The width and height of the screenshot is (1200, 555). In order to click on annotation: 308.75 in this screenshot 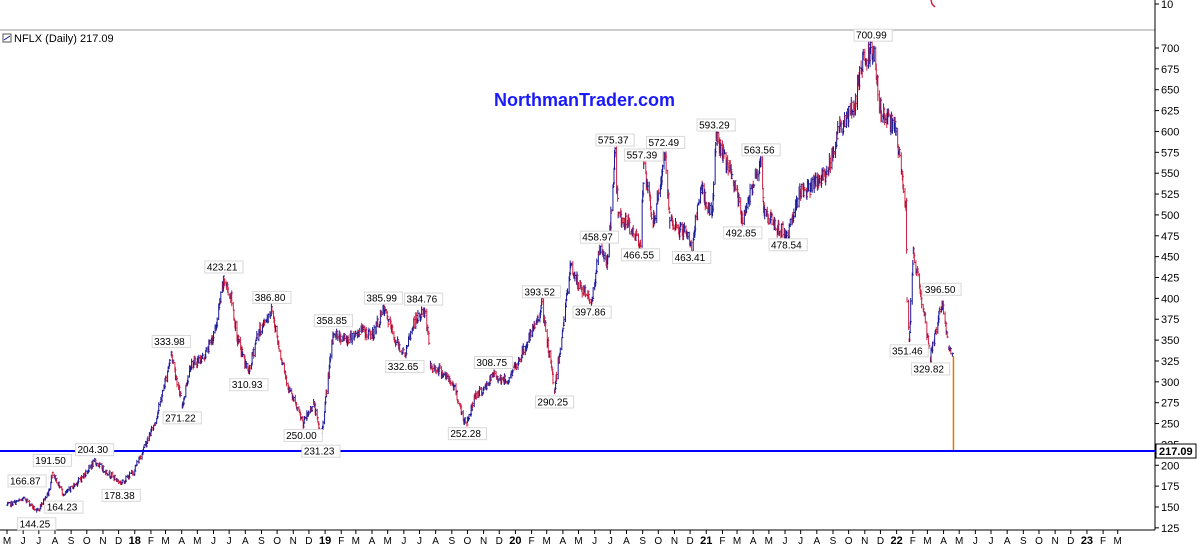, I will do `click(493, 363)`.